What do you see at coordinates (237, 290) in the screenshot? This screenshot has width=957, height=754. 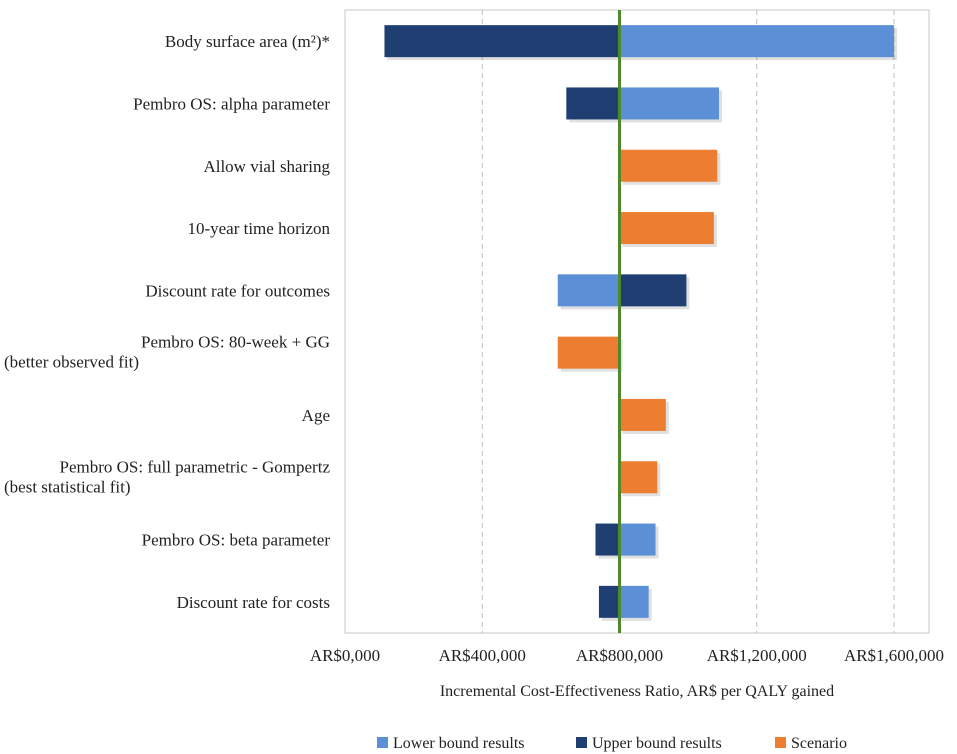 I see `category-label-4: Discount rate for outcomes` at bounding box center [237, 290].